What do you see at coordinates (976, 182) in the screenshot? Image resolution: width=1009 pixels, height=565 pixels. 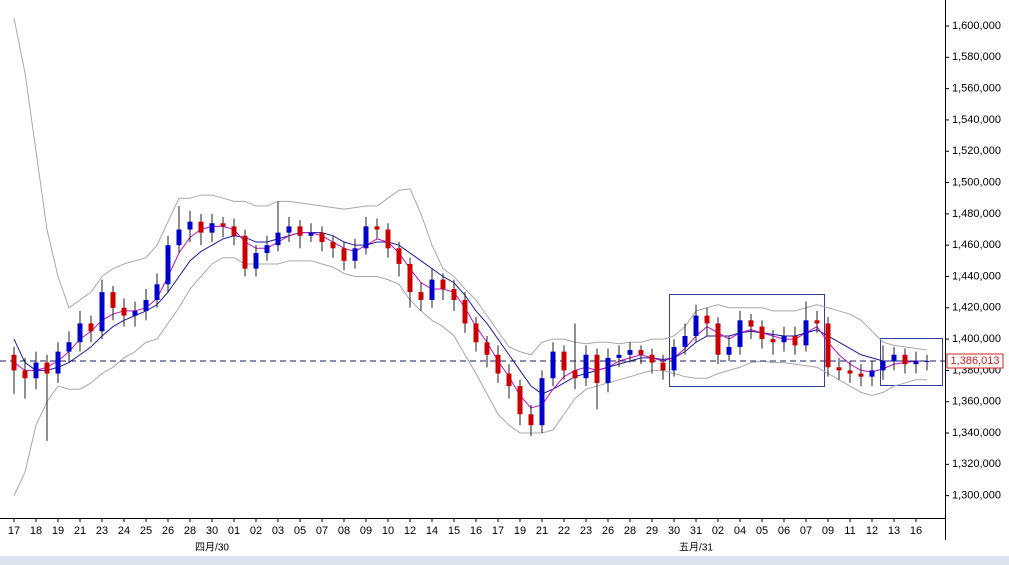 I see `y-tick-label: 1,500,000` at bounding box center [976, 182].